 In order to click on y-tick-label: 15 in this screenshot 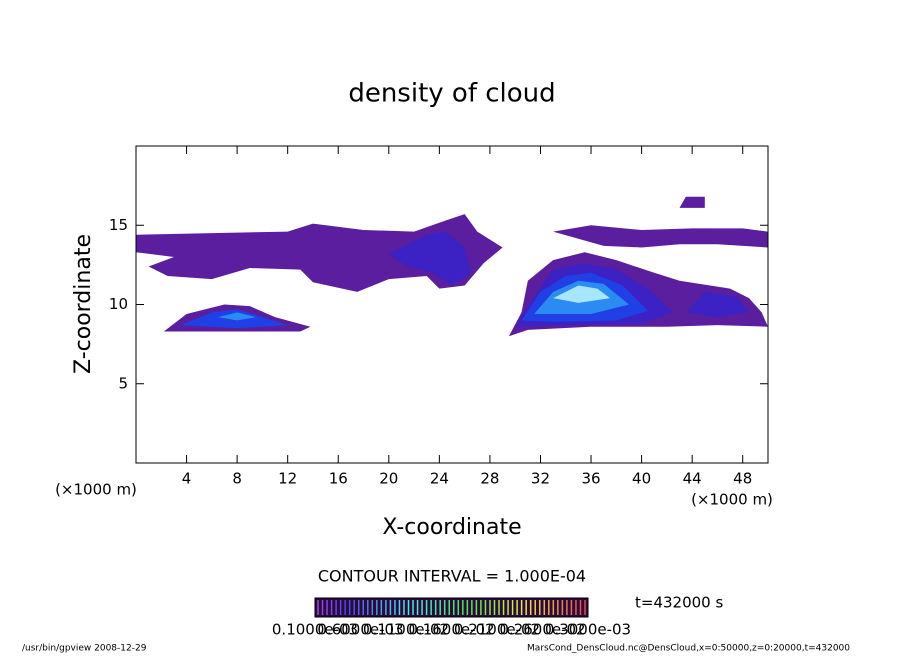, I will do `click(118, 225)`.